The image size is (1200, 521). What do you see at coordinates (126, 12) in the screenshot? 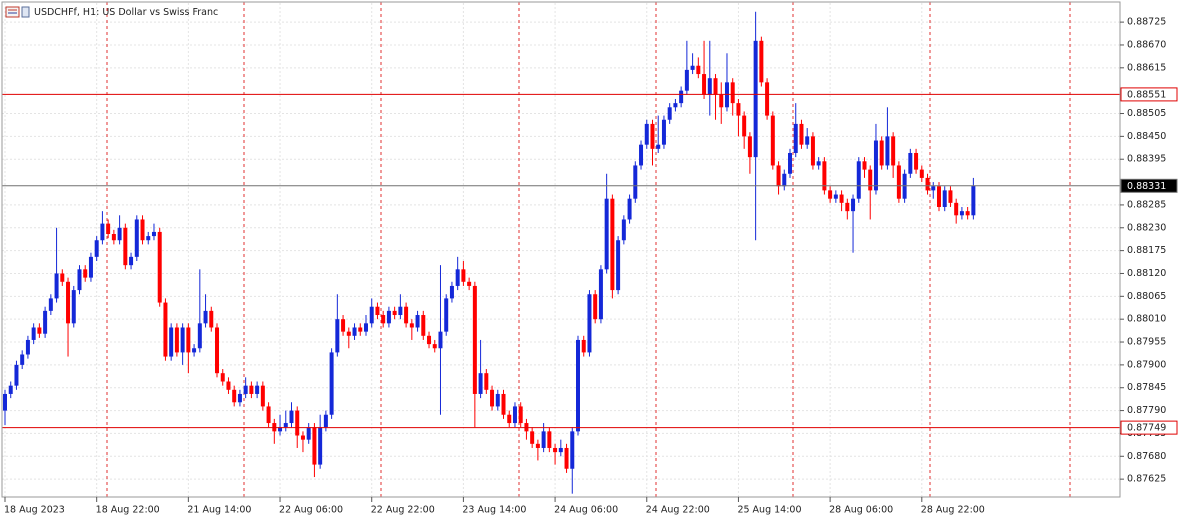
I see `chart-title: USDCHFf, H1: US Dollar vs Swiss Franc` at bounding box center [126, 12].